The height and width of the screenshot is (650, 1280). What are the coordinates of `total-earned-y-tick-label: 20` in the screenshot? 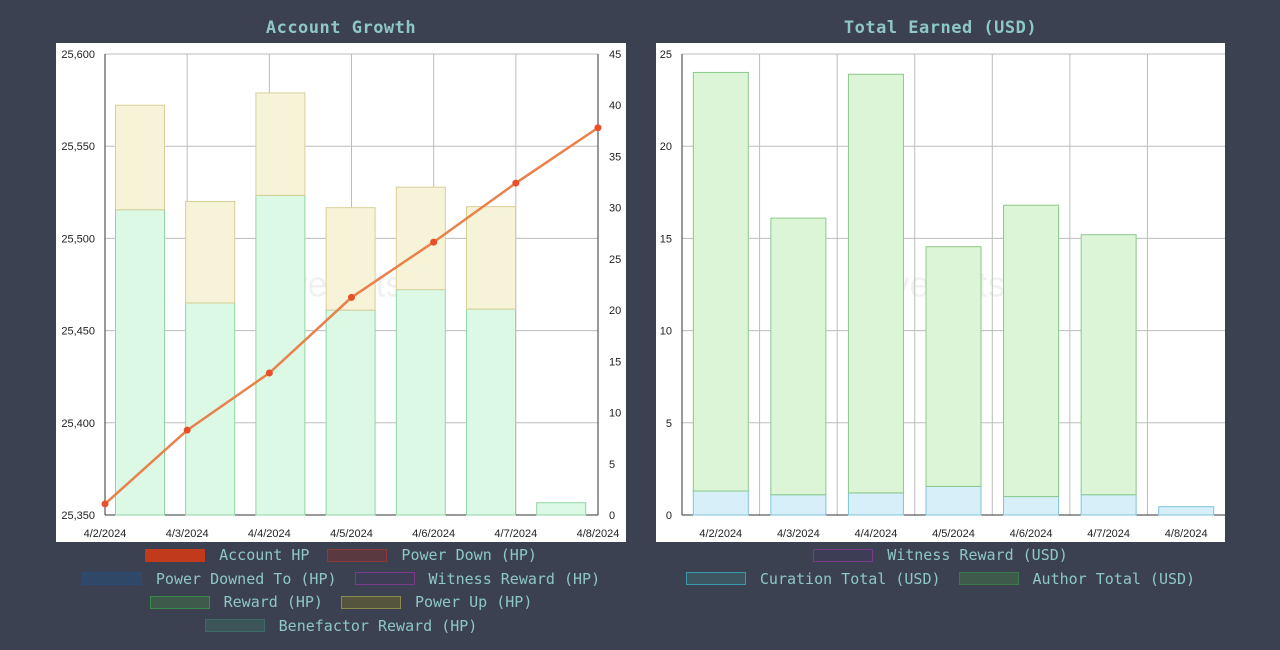 It's located at (666, 147).